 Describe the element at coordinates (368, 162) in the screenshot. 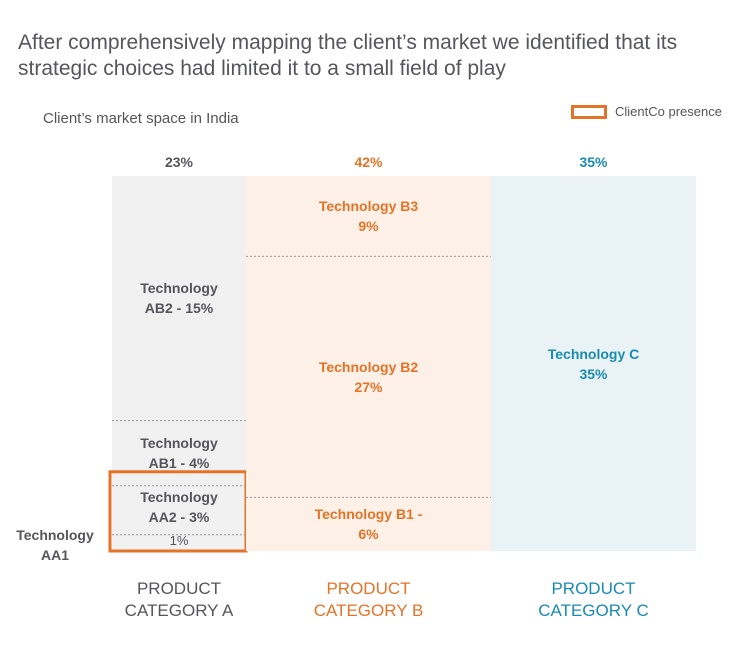

I see `column-b-share-label: 42%` at that location.